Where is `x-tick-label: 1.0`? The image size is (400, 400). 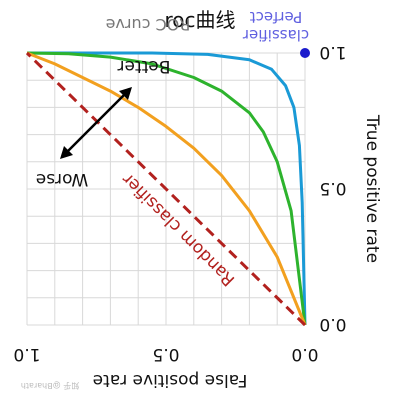
x-tick-label: 1.0 is located at coordinates (26, 354).